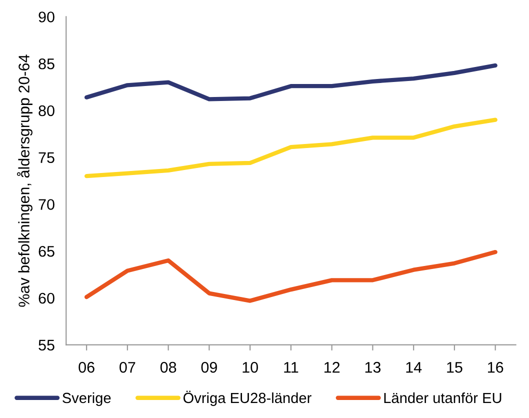  Describe the element at coordinates (168, 367) in the screenshot. I see `x-tick-label: 08` at that location.